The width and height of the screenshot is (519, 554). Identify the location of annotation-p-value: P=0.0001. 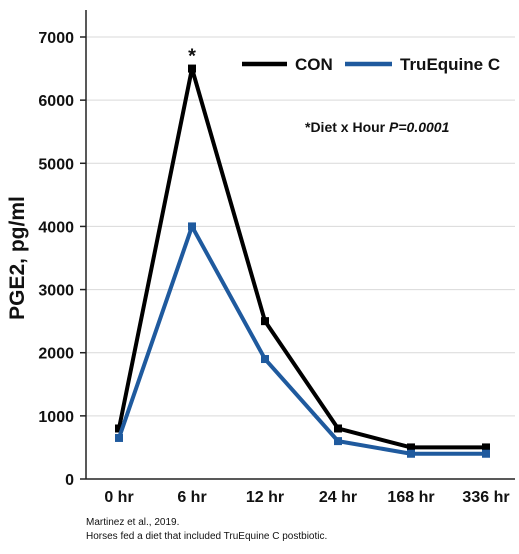
(419, 127).